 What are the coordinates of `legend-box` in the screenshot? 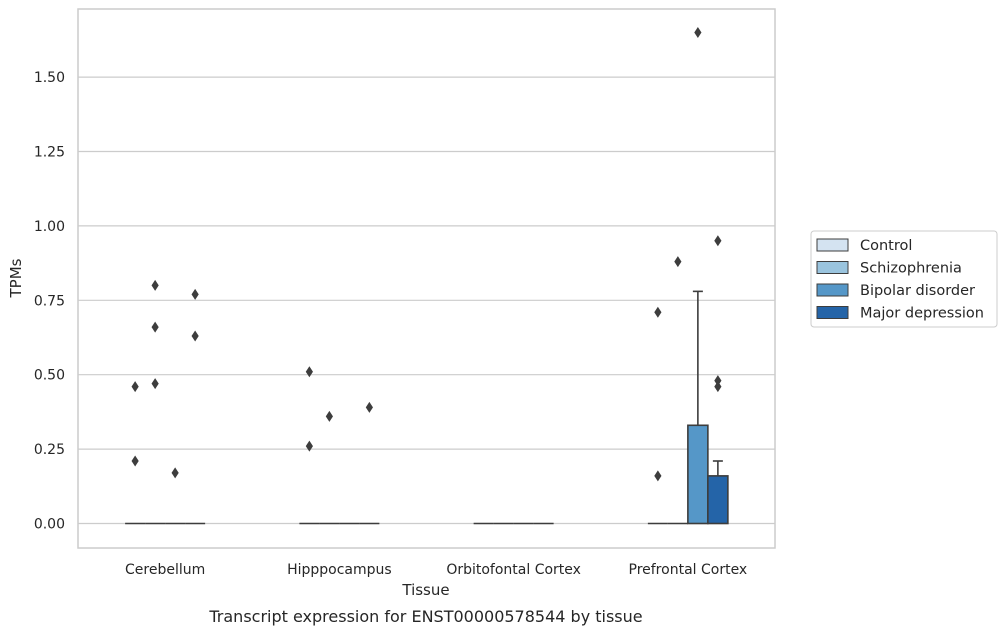 It's located at (904, 279).